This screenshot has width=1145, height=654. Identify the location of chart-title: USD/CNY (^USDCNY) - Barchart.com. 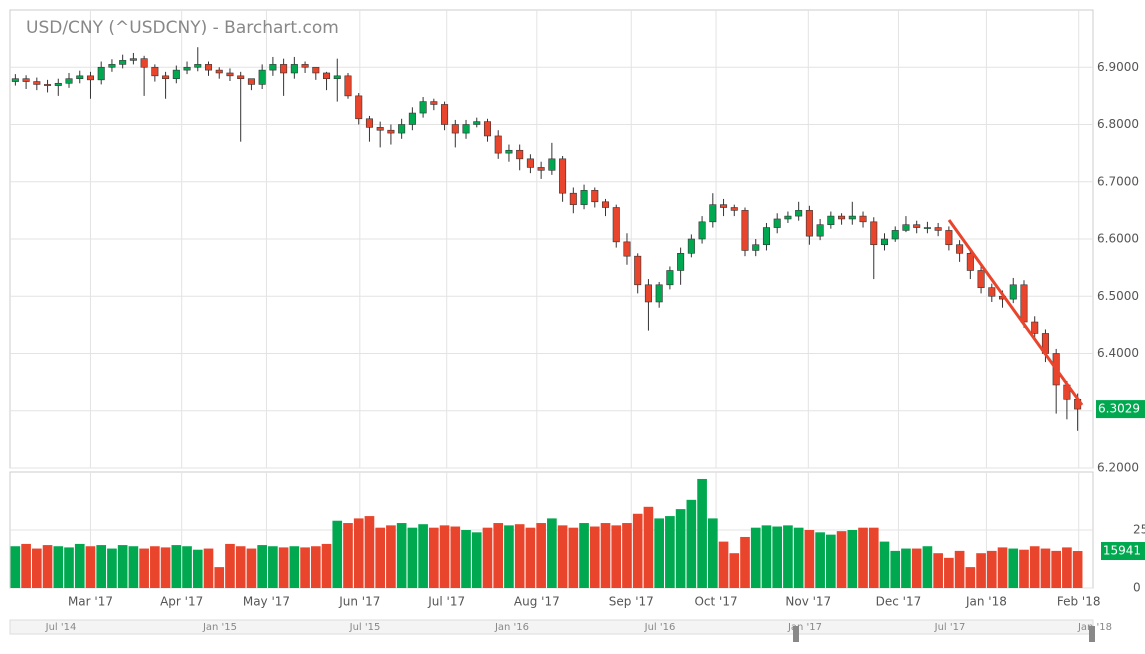
(182, 28).